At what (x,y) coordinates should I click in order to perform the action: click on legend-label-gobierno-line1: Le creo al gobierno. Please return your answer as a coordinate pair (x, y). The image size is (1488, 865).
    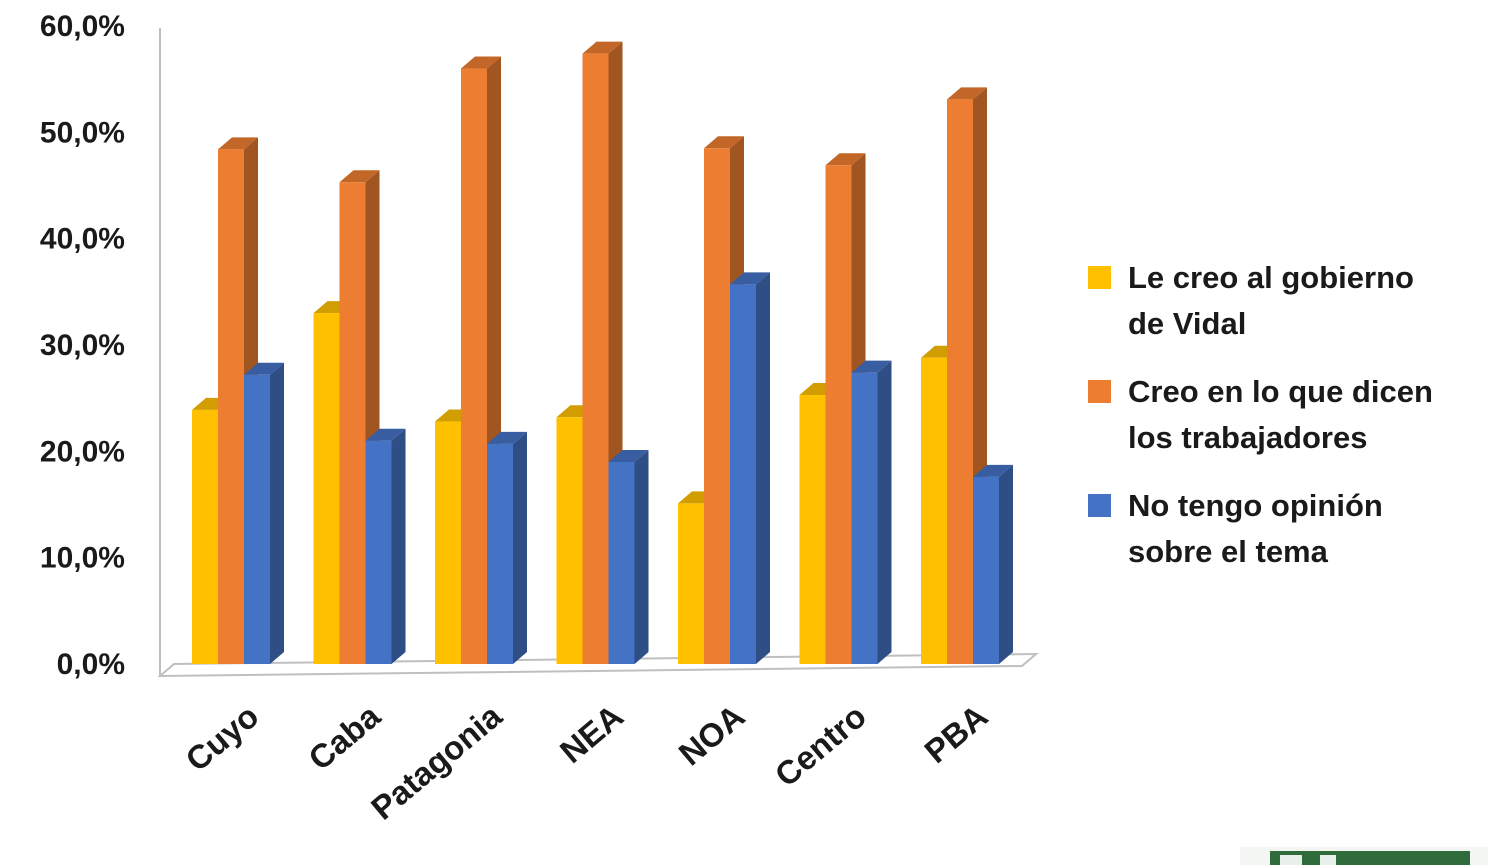
    Looking at the image, I should click on (1271, 277).